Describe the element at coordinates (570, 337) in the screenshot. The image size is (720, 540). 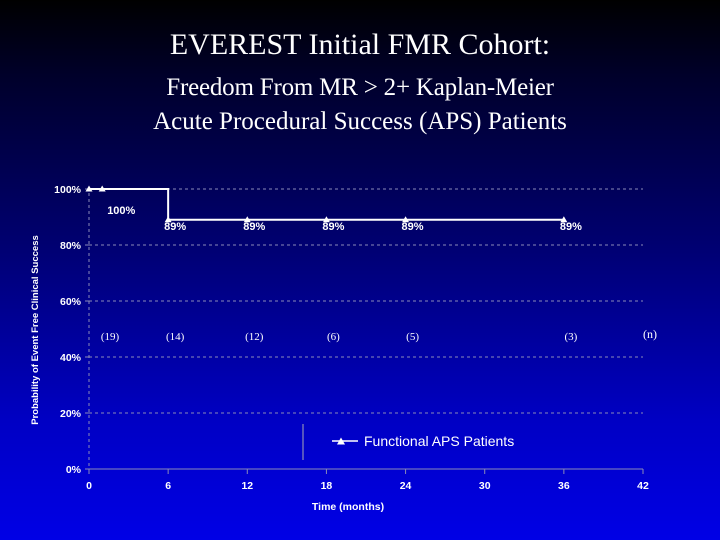
I see `at-risk-count: (3)` at that location.